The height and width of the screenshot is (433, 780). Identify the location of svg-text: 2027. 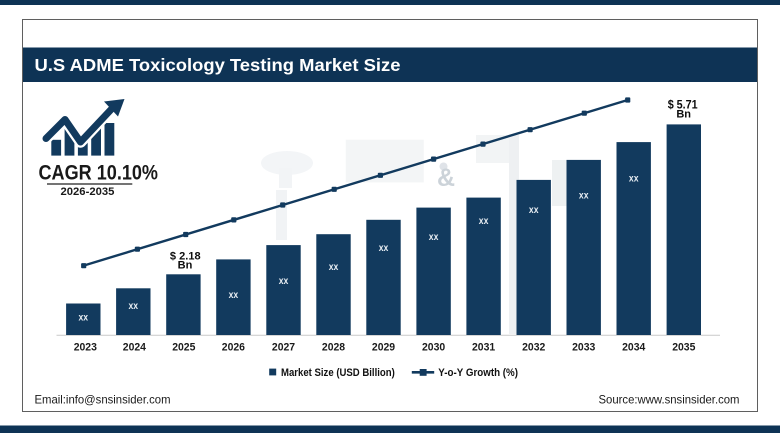
(283, 347).